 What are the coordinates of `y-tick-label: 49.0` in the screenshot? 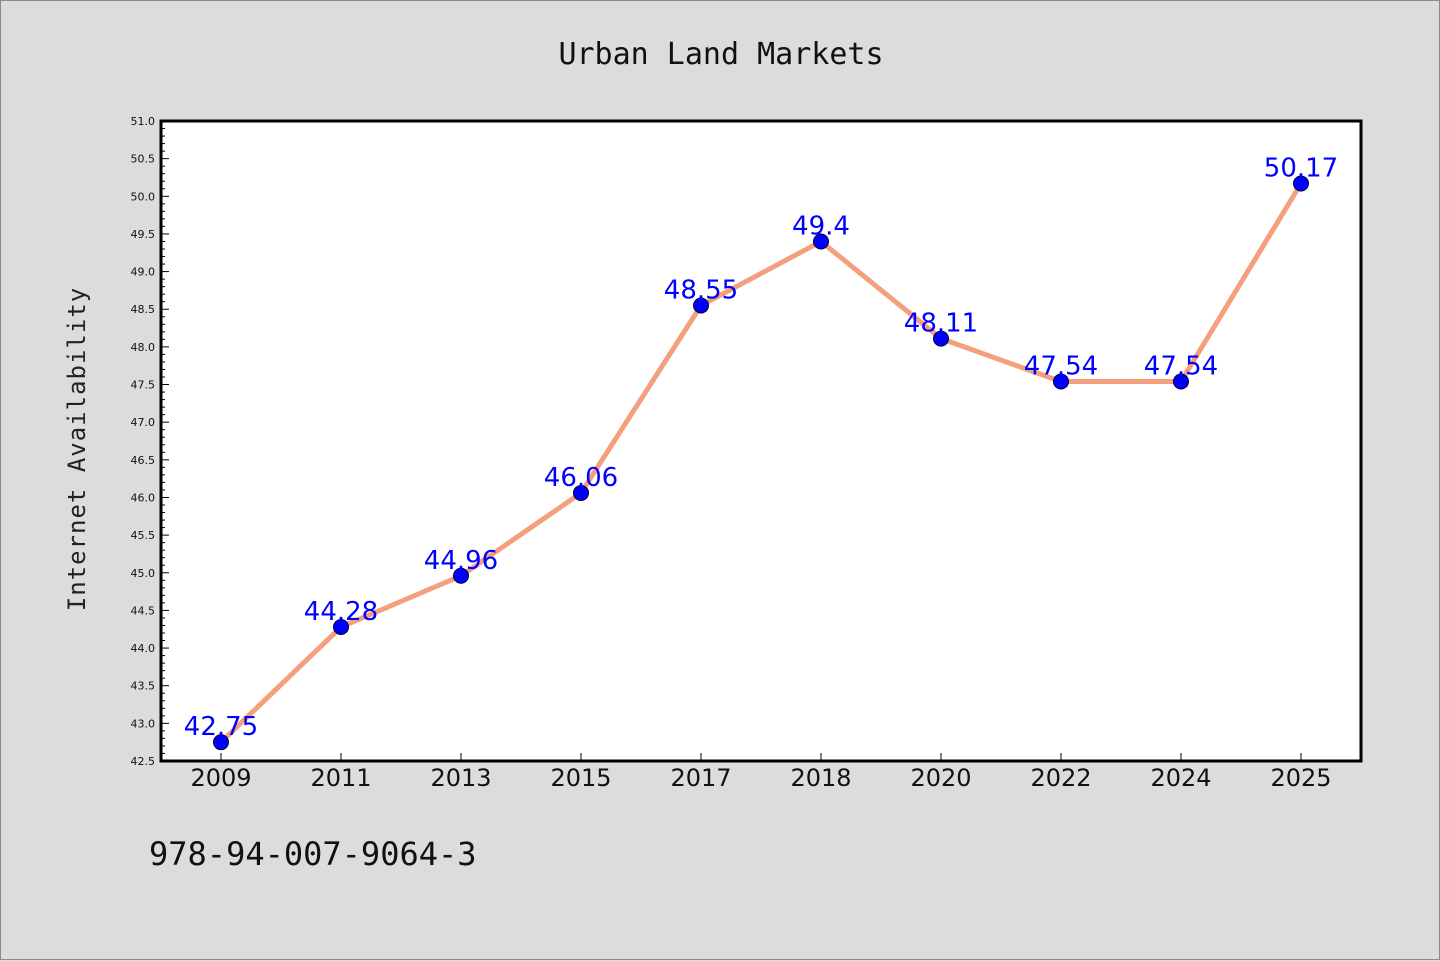 It's located at (143, 272).